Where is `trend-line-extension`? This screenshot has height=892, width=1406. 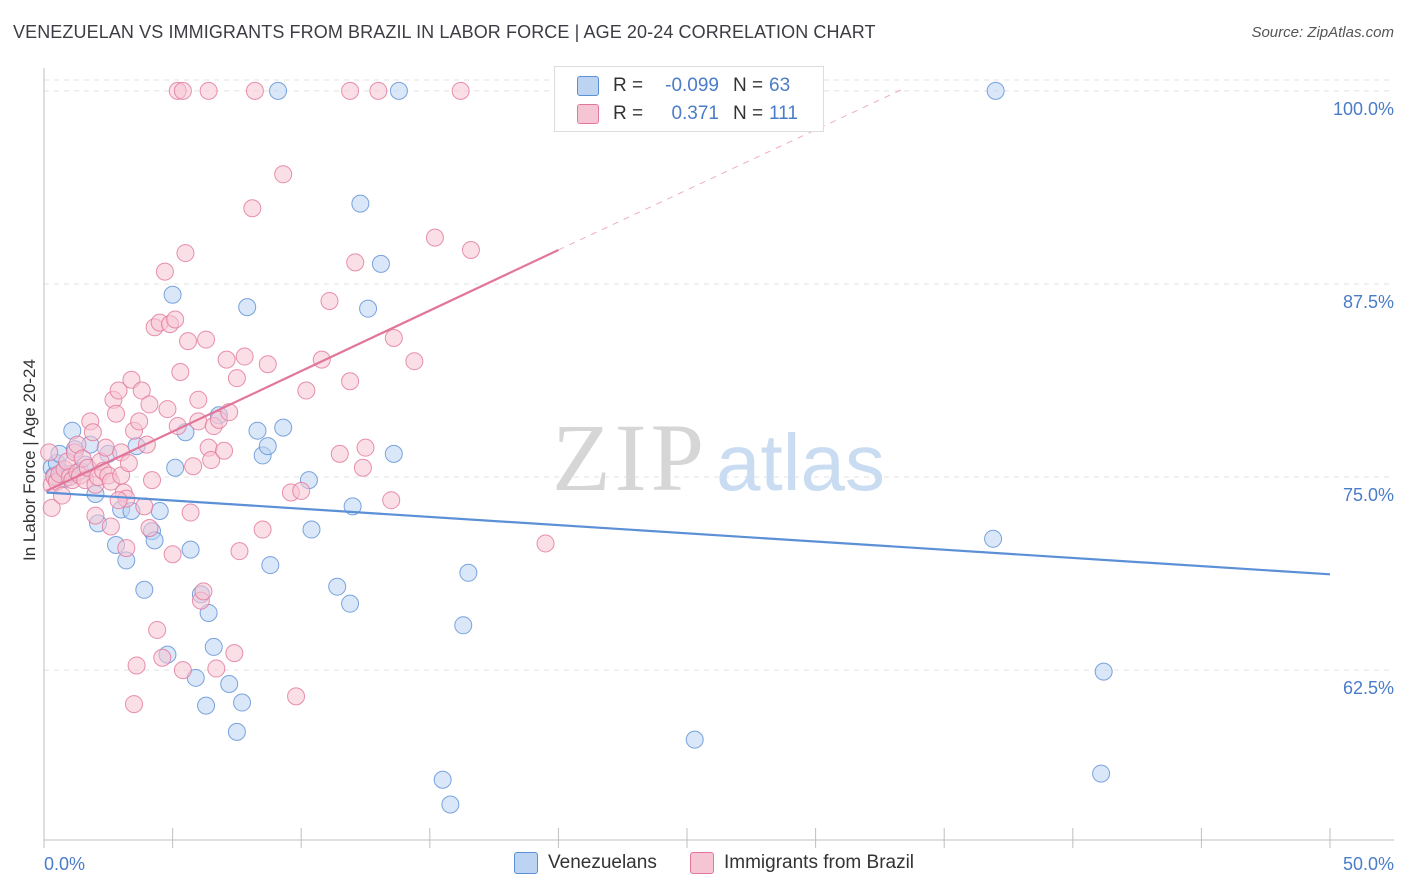 trend-line-extension is located at coordinates (732, 169).